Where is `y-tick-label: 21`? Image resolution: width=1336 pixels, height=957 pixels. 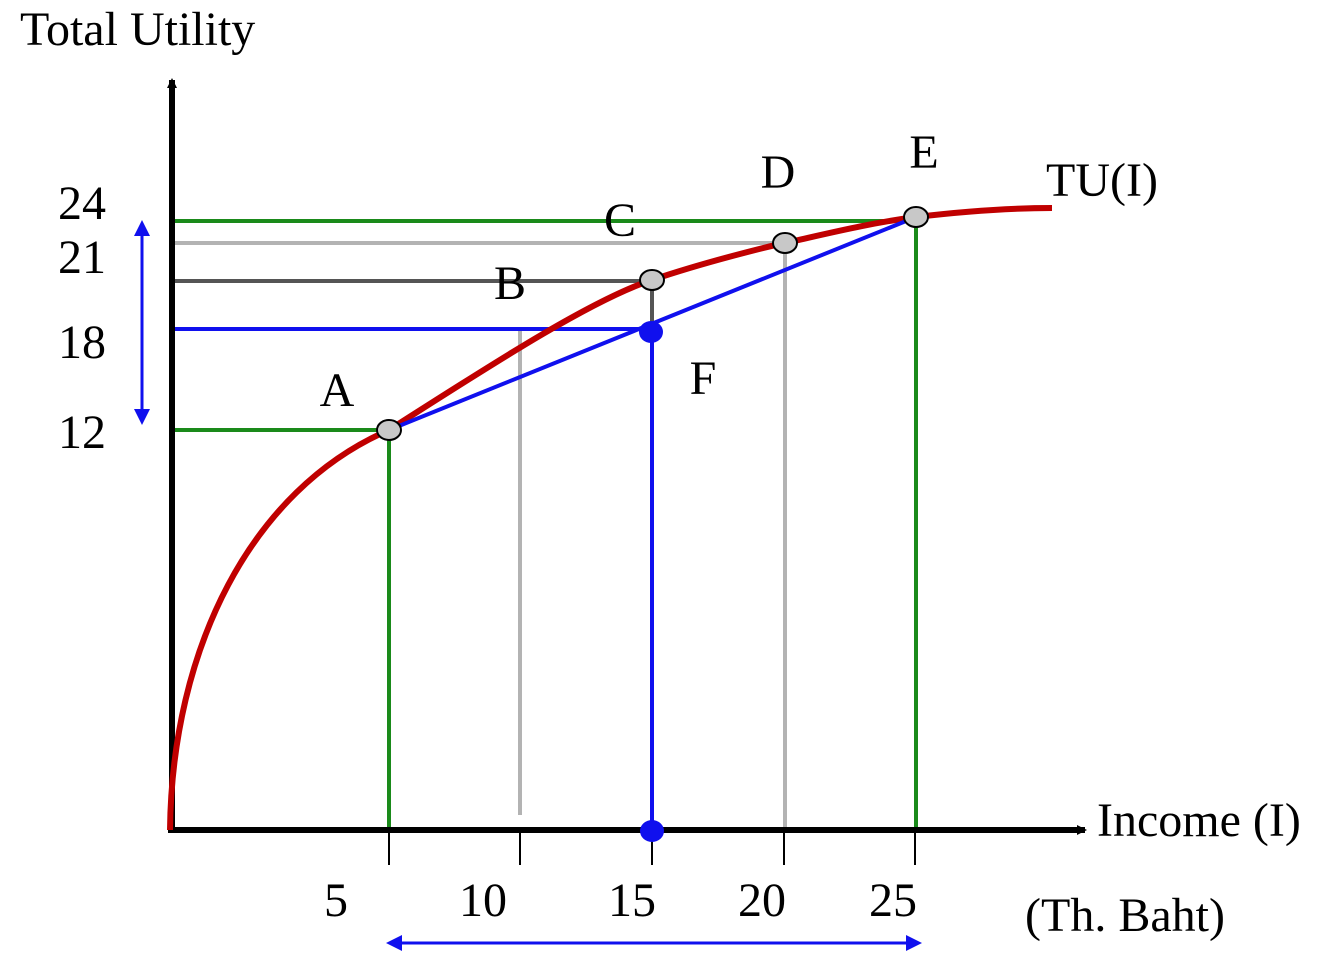
y-tick-label: 21 is located at coordinates (82, 257).